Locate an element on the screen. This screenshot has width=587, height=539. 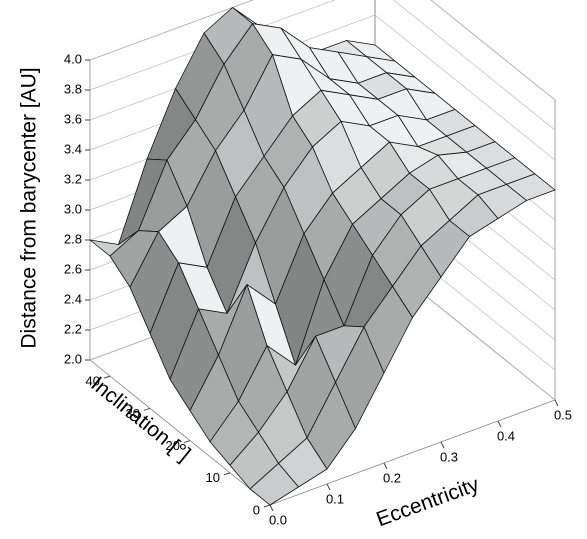
x-tick-label: 0.5 is located at coordinates (563, 414).